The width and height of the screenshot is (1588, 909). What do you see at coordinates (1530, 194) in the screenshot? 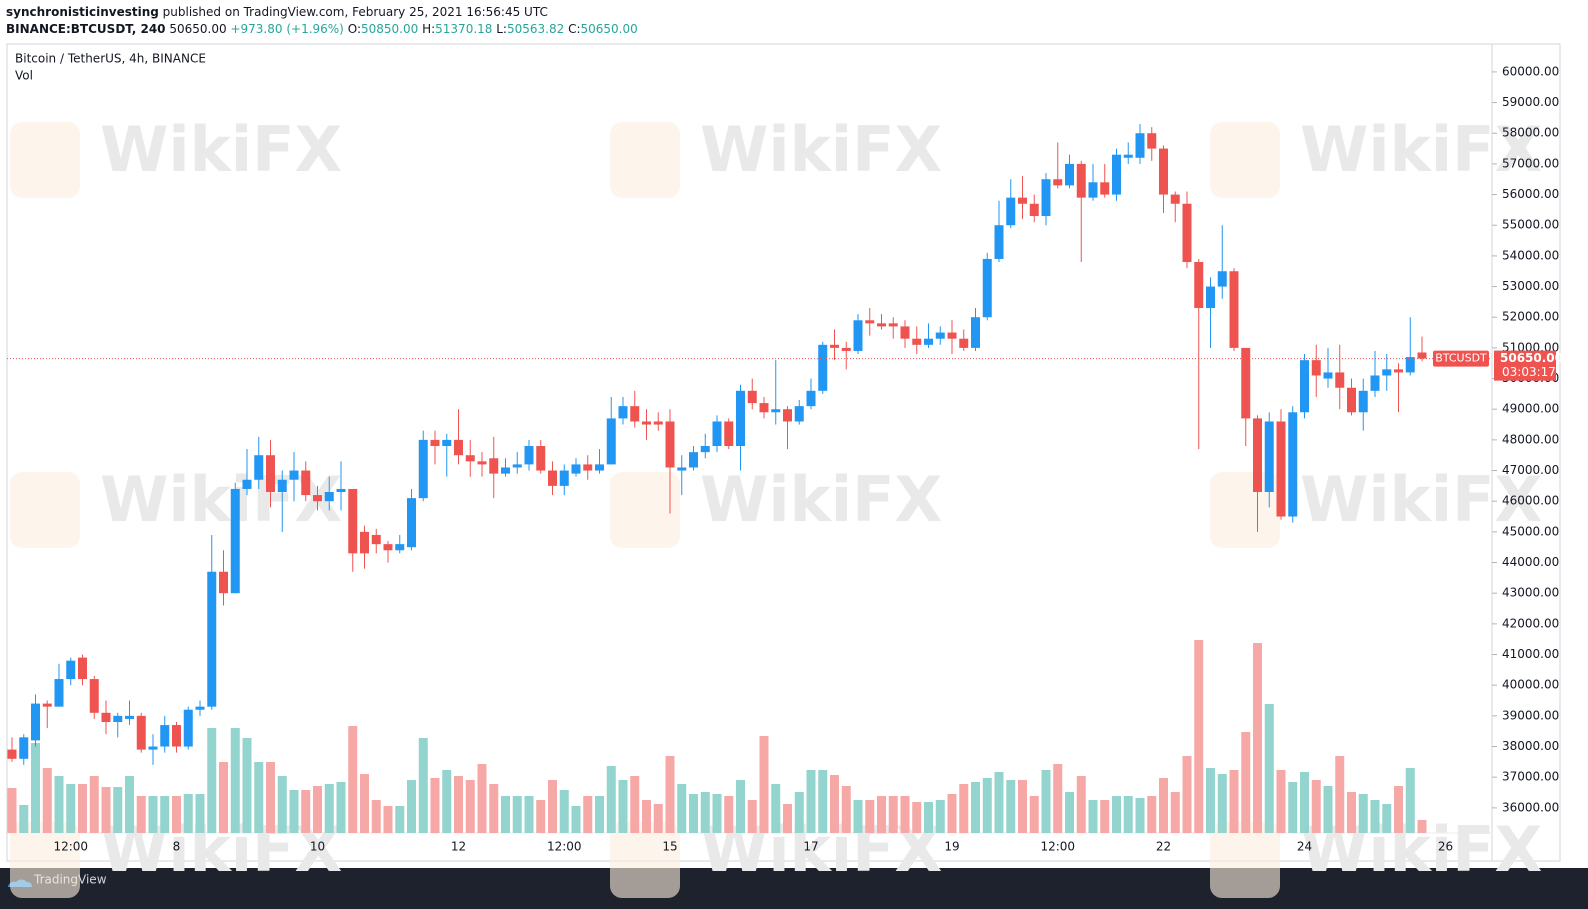
I see `y-tick-label: 56000.00` at bounding box center [1530, 194].